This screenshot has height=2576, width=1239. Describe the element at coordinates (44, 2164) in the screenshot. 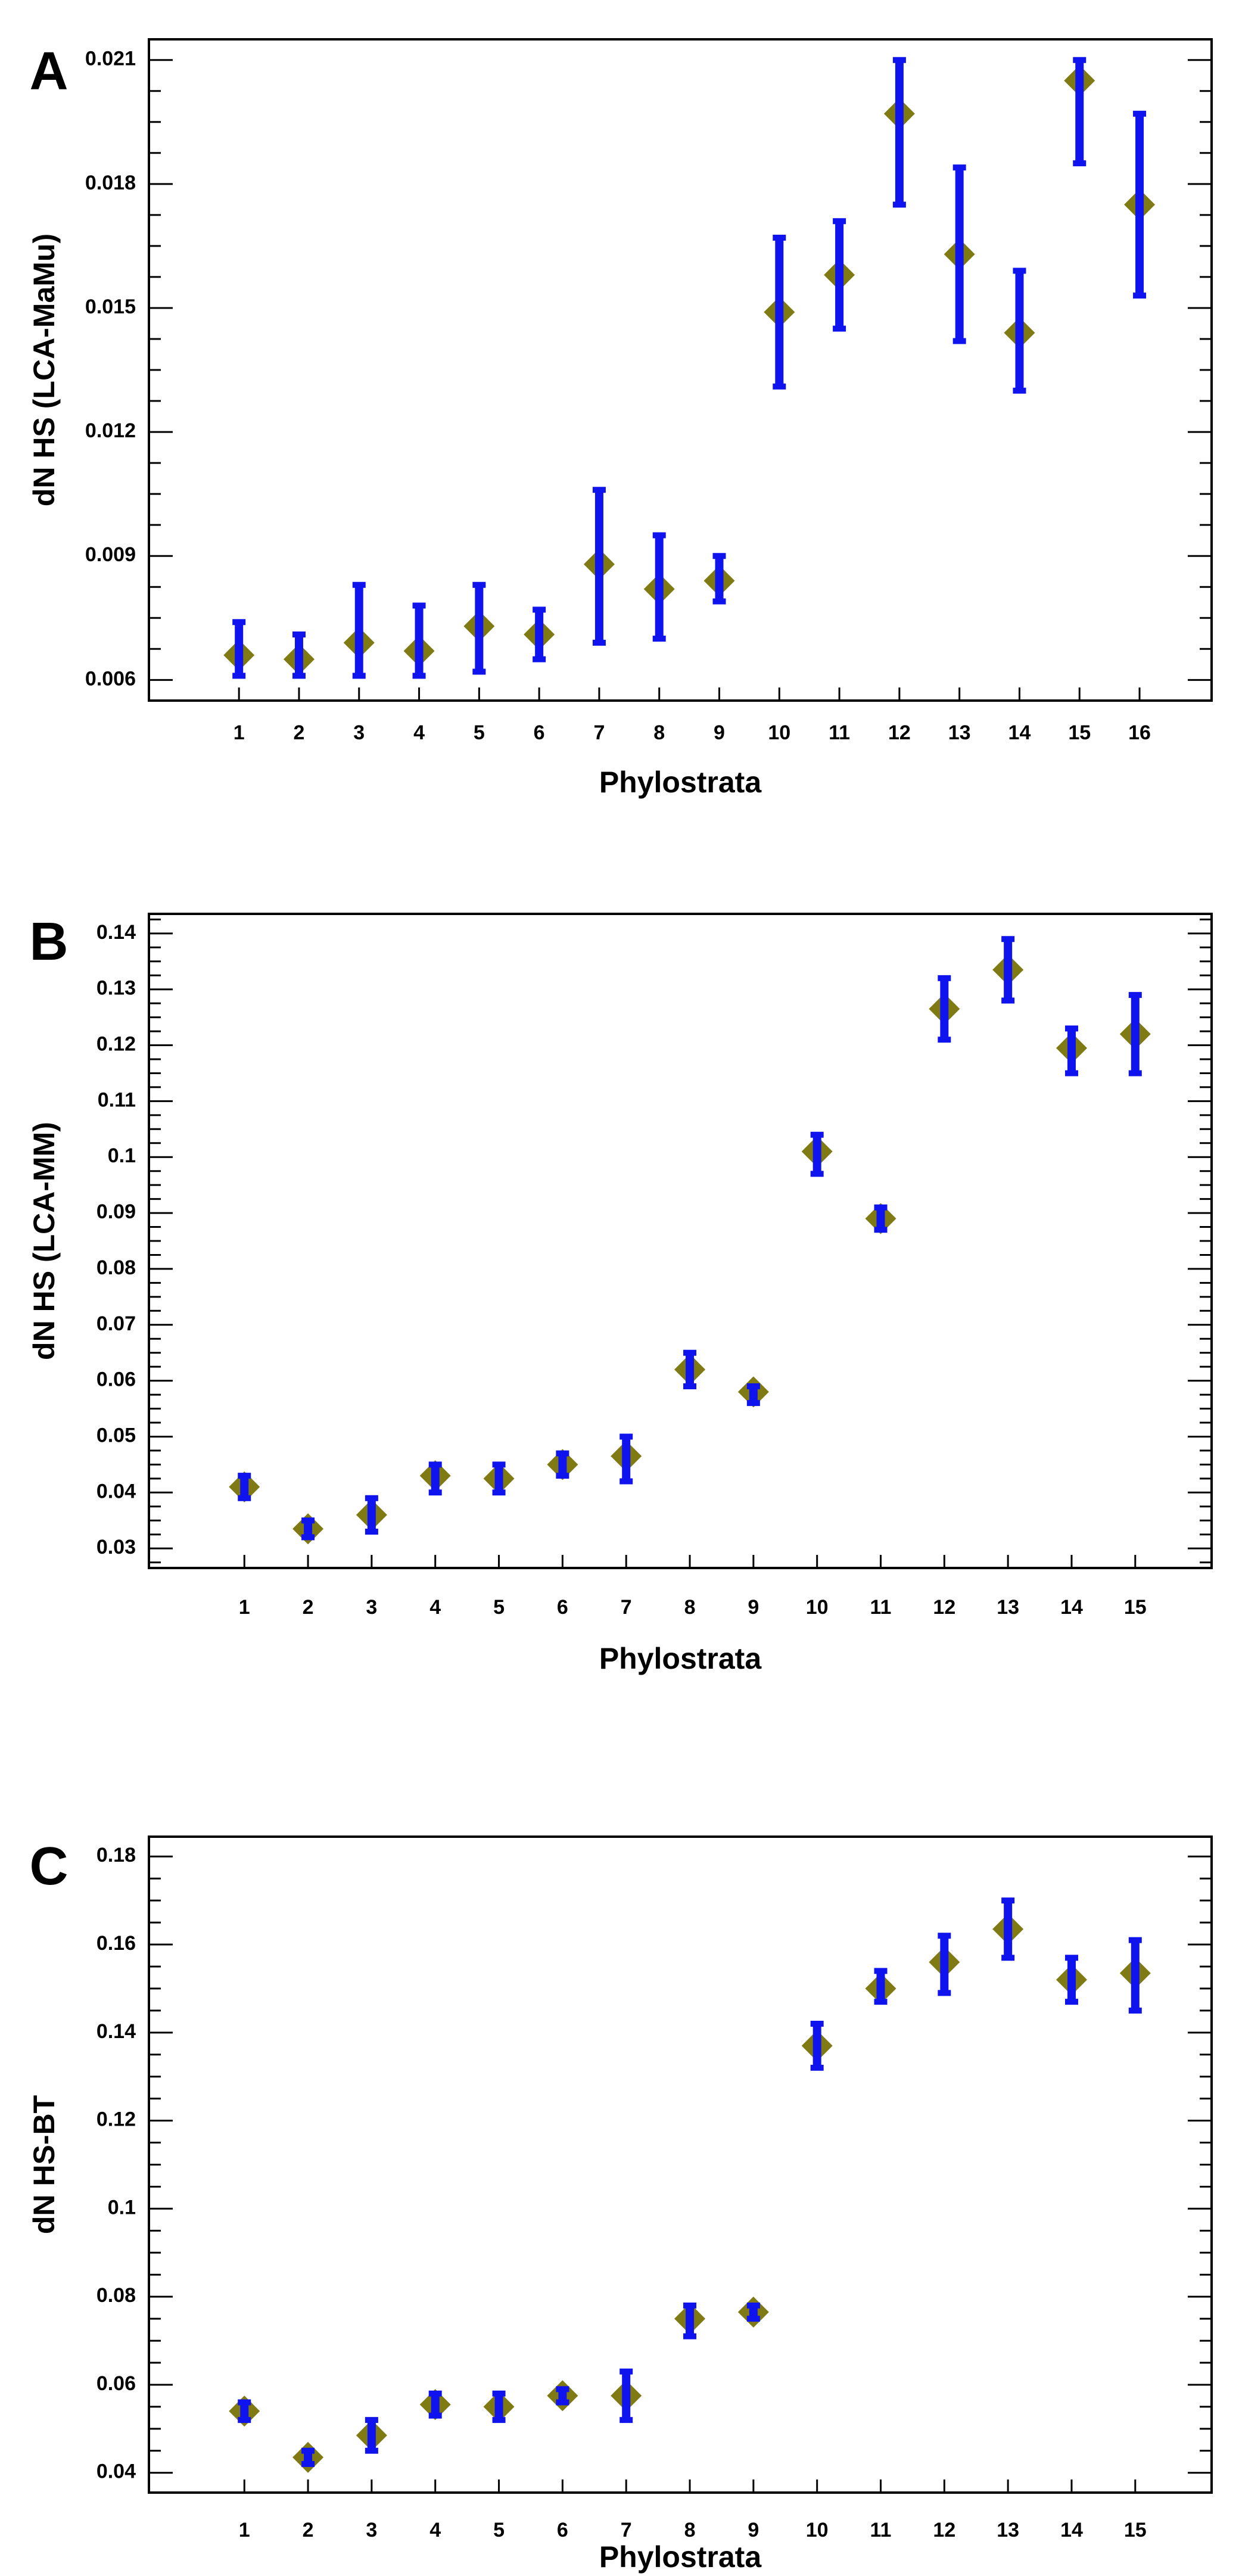

I see `y-axis-label: dN HS-BT` at that location.